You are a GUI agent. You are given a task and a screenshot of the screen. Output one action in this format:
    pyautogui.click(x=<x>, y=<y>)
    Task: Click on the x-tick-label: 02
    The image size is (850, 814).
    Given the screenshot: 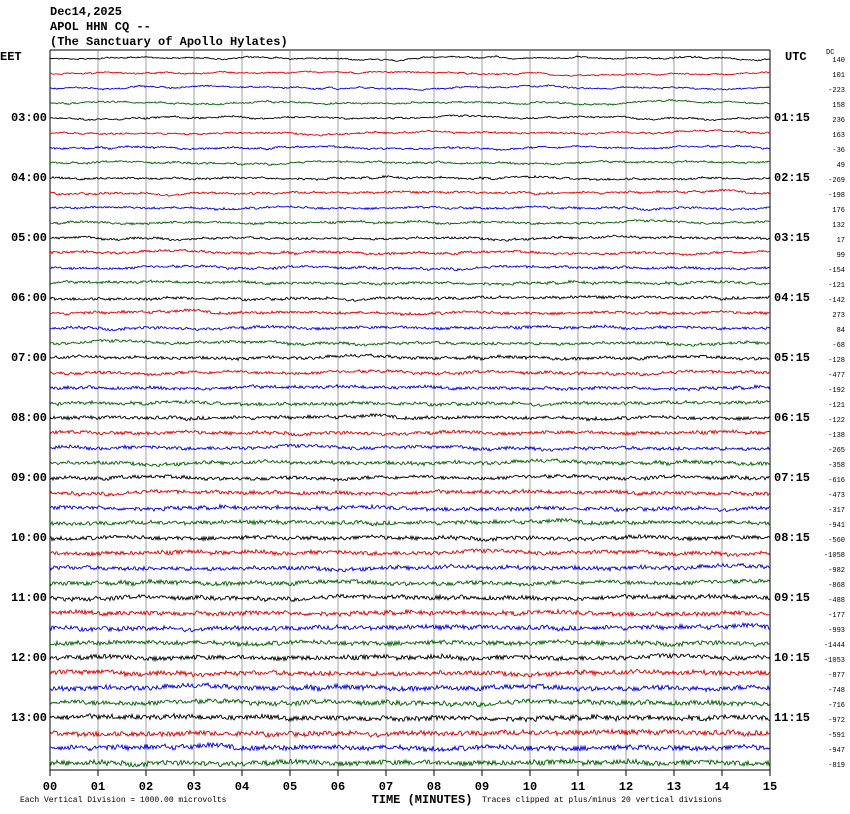 What is the action you would take?
    pyautogui.click(x=146, y=787)
    